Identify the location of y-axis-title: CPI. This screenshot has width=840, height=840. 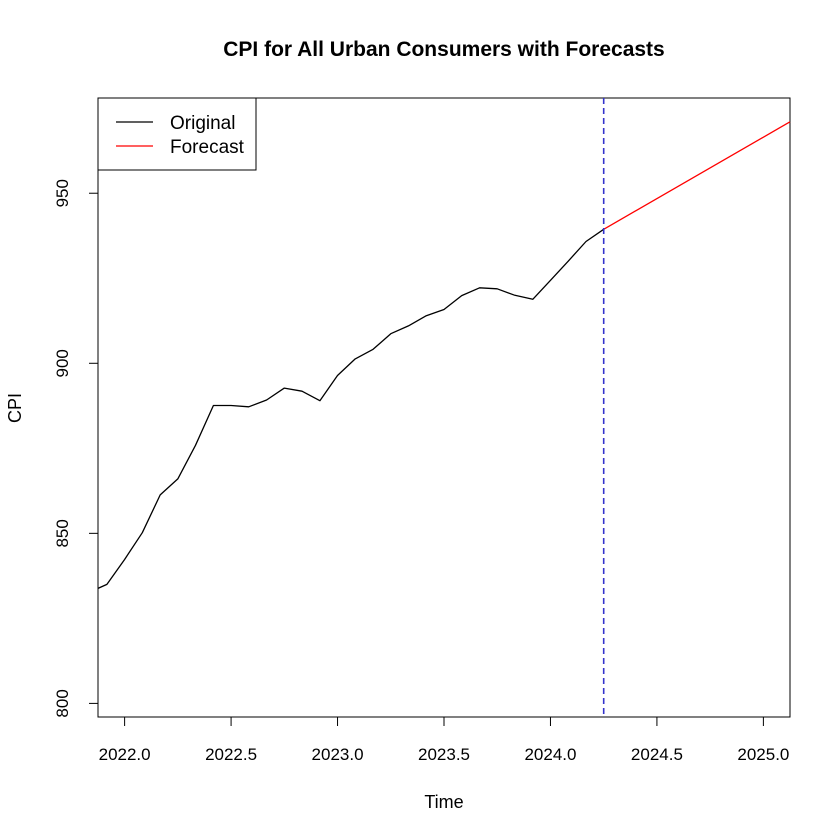
(15, 408).